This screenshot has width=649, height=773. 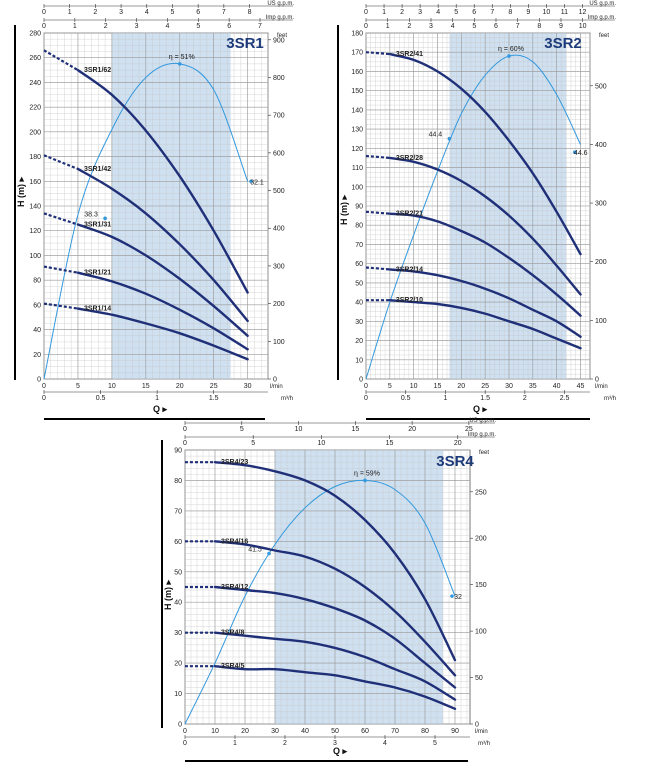 I want to click on h-tick-label: 70, so click(x=178, y=511).